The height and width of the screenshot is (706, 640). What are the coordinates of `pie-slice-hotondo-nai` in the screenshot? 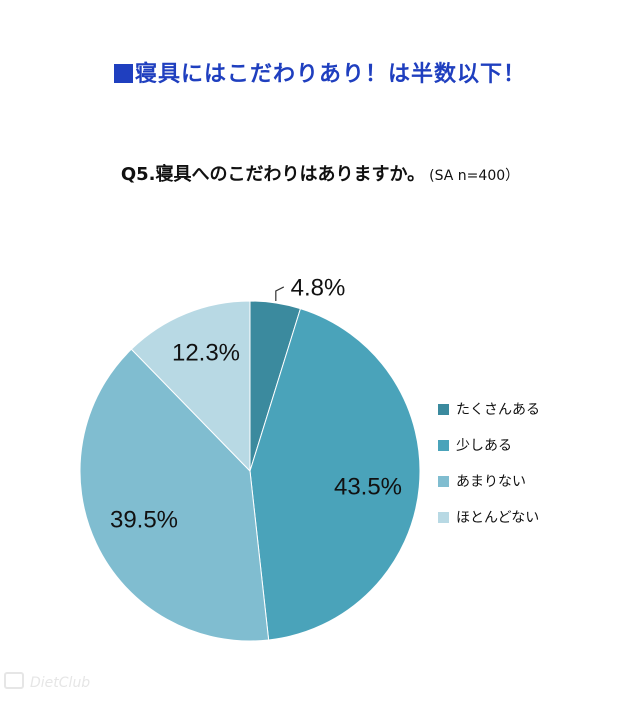 It's located at (190, 386).